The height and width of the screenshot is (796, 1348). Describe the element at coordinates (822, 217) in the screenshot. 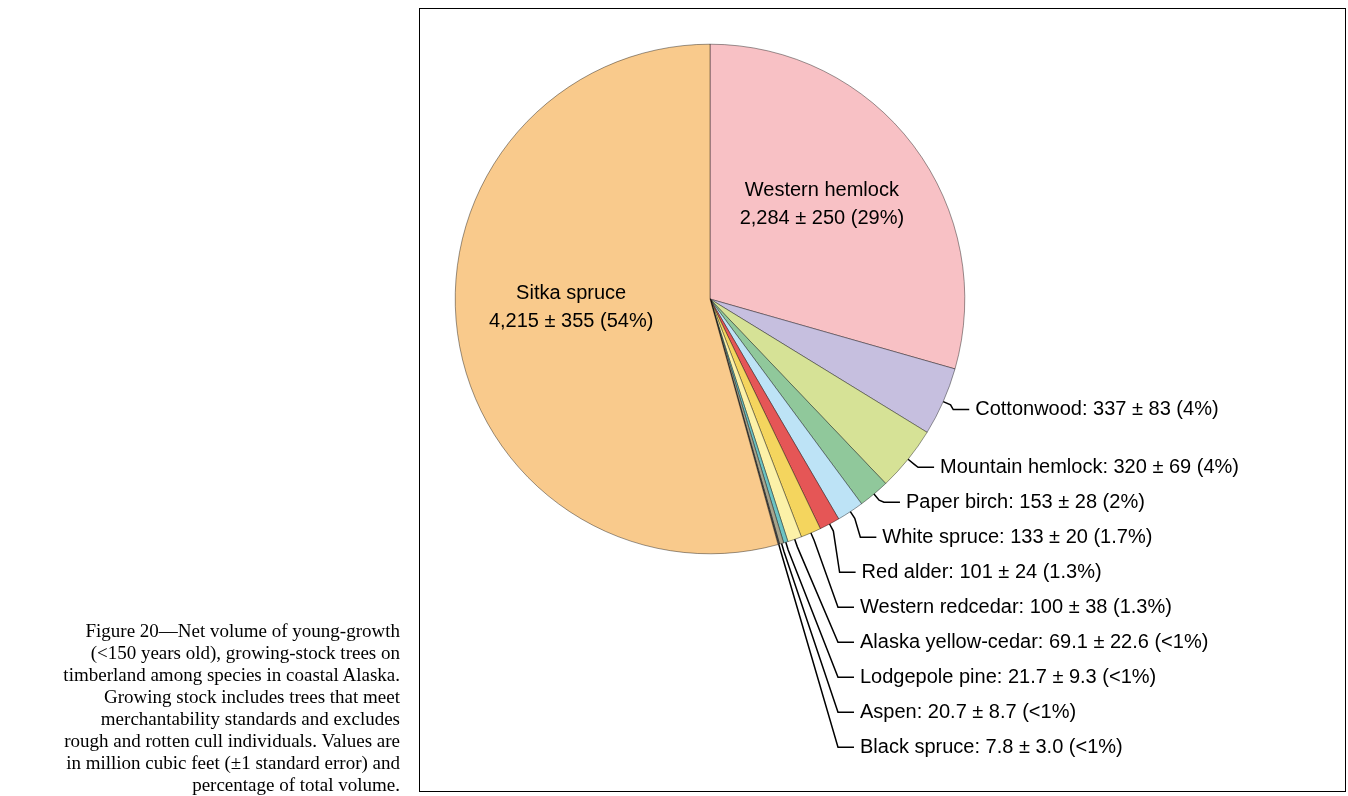

I see `data-label: 2,284 ± 250 (29%)` at that location.